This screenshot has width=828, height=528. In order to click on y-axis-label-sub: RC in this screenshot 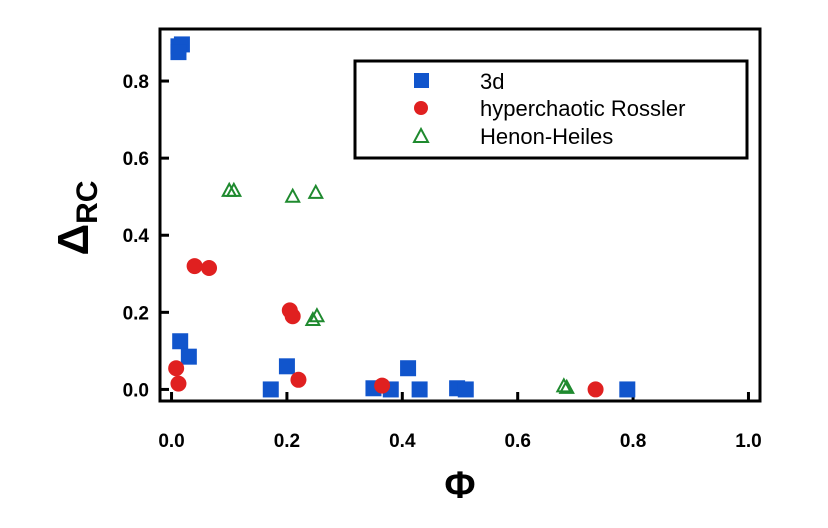, I will do `click(87, 202)`.